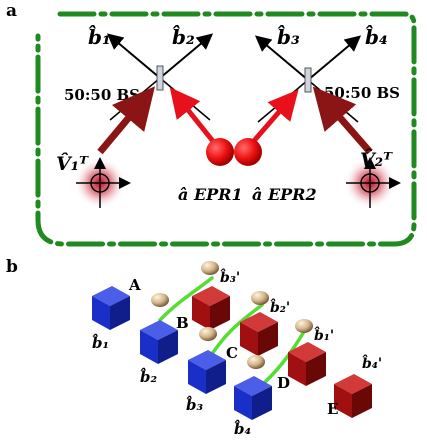 This screenshot has width=427, height=443. I want to click on vacuum-left-beam, so click(126, 120).